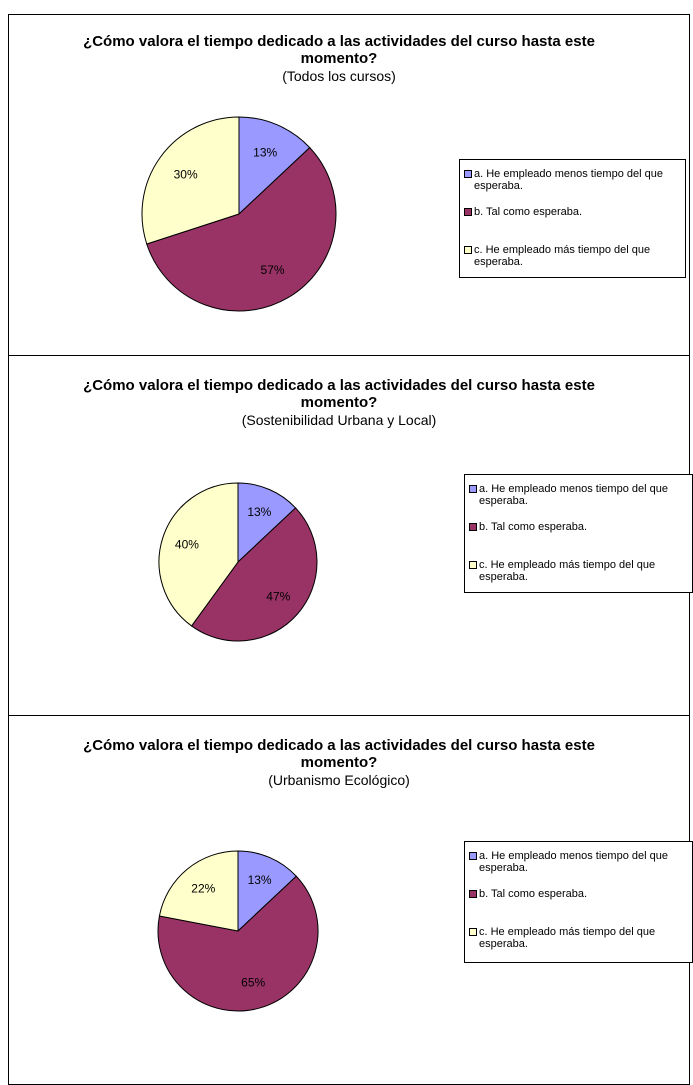 This screenshot has width=693, height=1085. I want to click on slice-label: 65%, so click(253, 982).